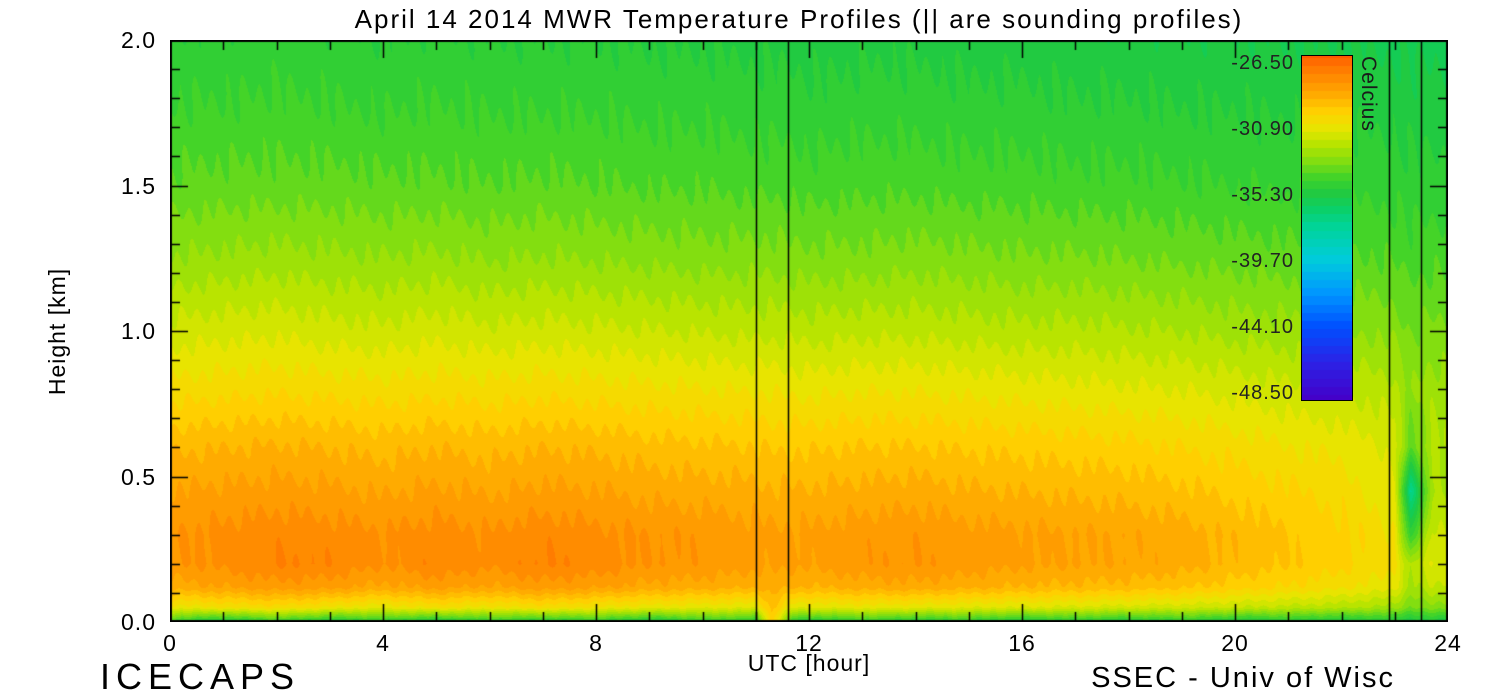 The width and height of the screenshot is (1500, 700). I want to click on y-axis-label: Height [km], so click(57, 331).